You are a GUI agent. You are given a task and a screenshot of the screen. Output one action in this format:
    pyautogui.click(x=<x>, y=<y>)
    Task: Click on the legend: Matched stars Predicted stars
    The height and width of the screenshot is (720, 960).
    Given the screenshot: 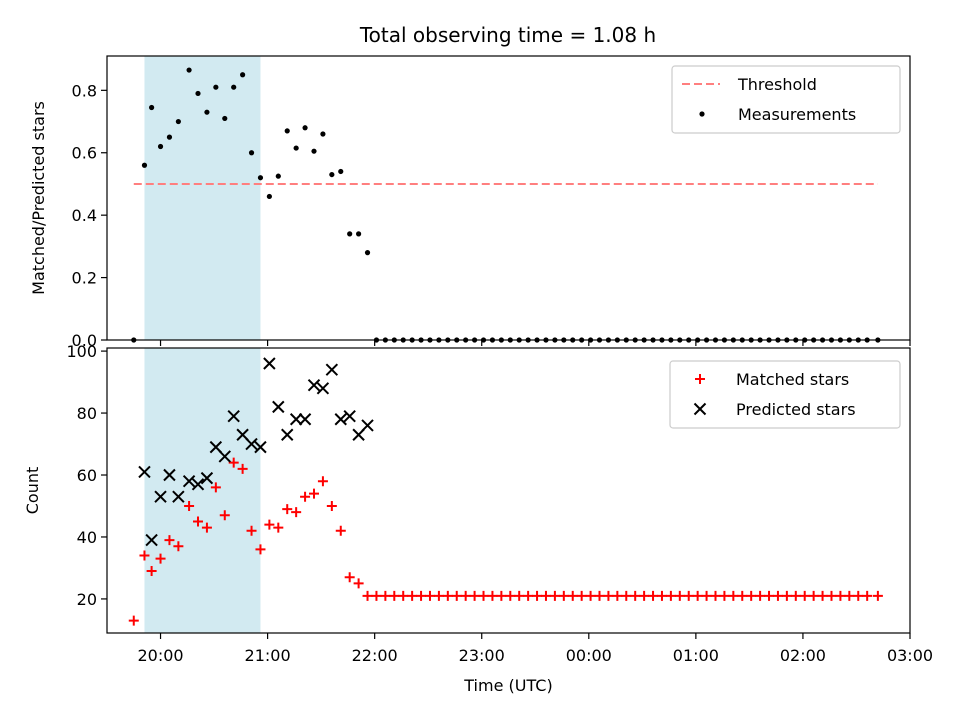 What is the action you would take?
    pyautogui.click(x=785, y=394)
    